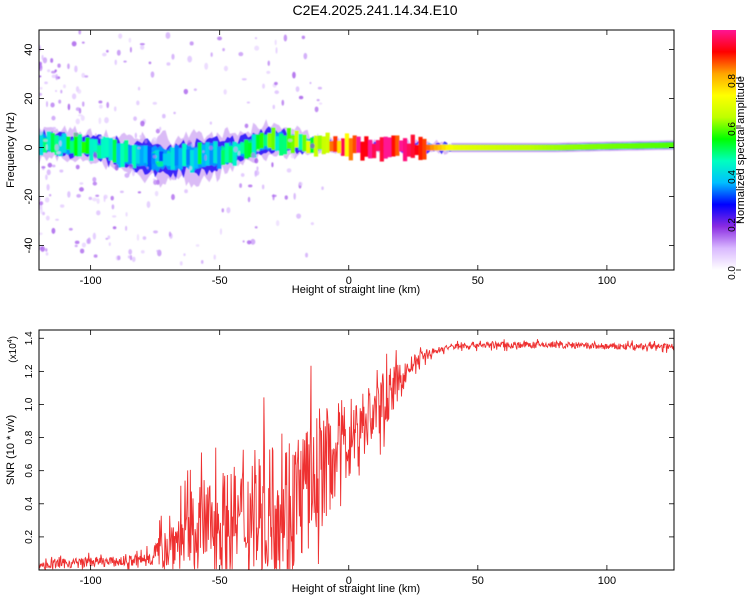  I want to click on spectrogram-x-tick-label: 100, so click(607, 281).